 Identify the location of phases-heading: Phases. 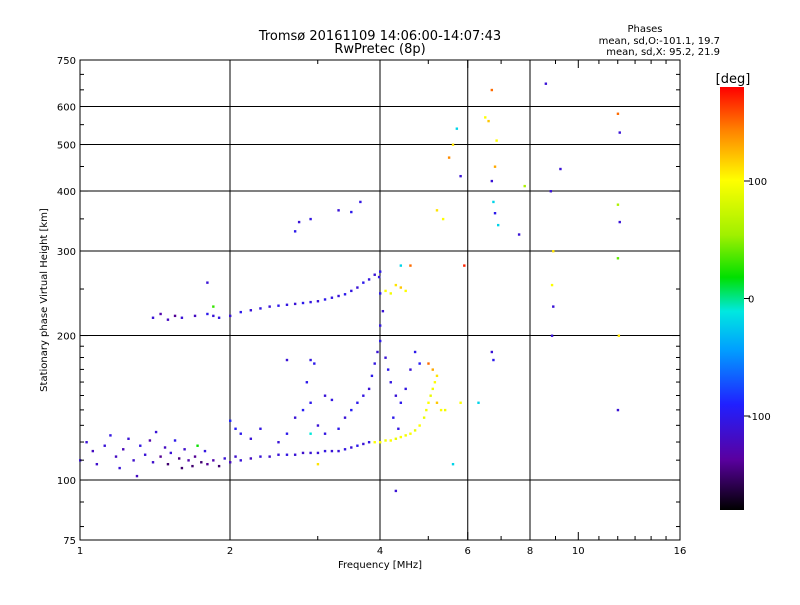
(644, 29).